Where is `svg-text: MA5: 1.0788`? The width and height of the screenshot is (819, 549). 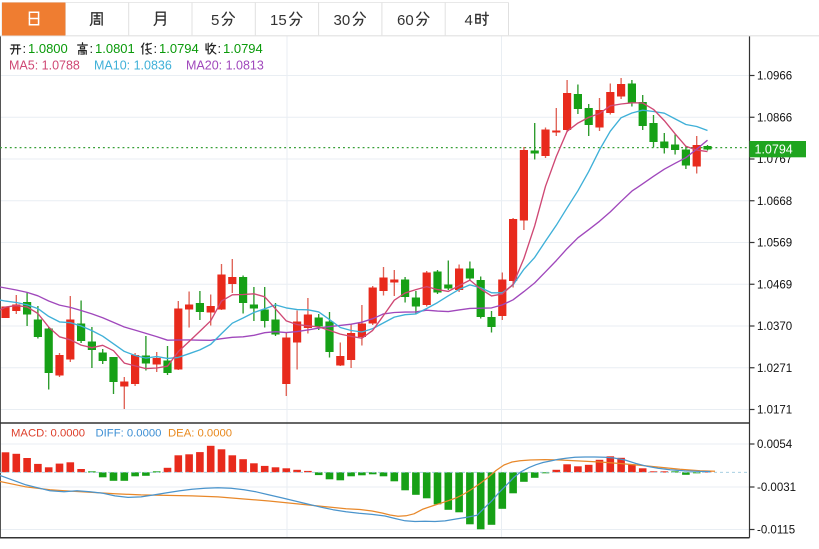
svg-text: MA5: 1.0788 is located at coordinates (44, 66).